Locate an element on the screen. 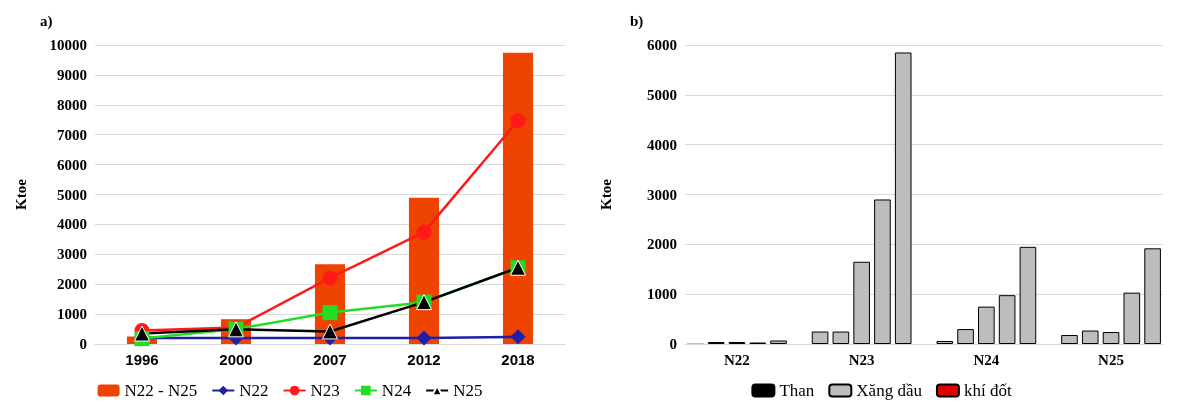 Image resolution: width=1178 pixels, height=406 pixels. legend-label: Xăng dầu is located at coordinates (889, 390).